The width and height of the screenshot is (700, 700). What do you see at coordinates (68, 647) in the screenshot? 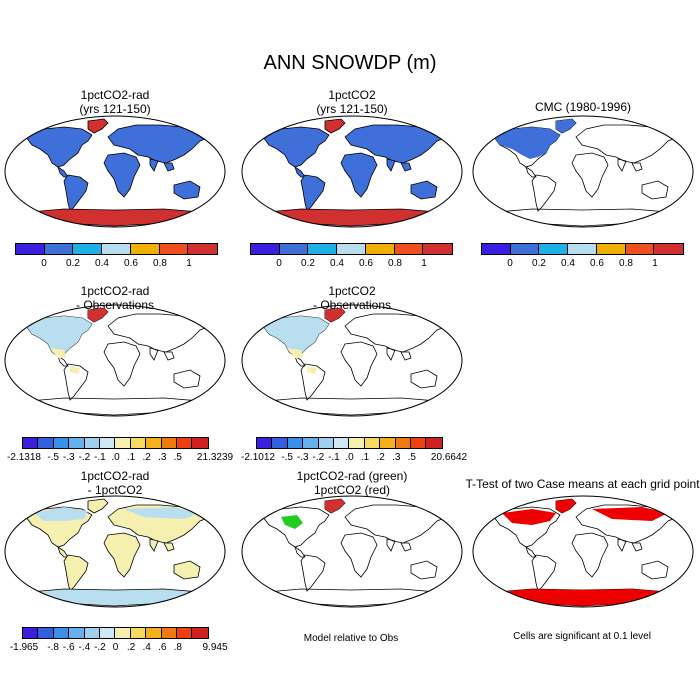
I see `colorbar-tick-label: -.6` at bounding box center [68, 647].